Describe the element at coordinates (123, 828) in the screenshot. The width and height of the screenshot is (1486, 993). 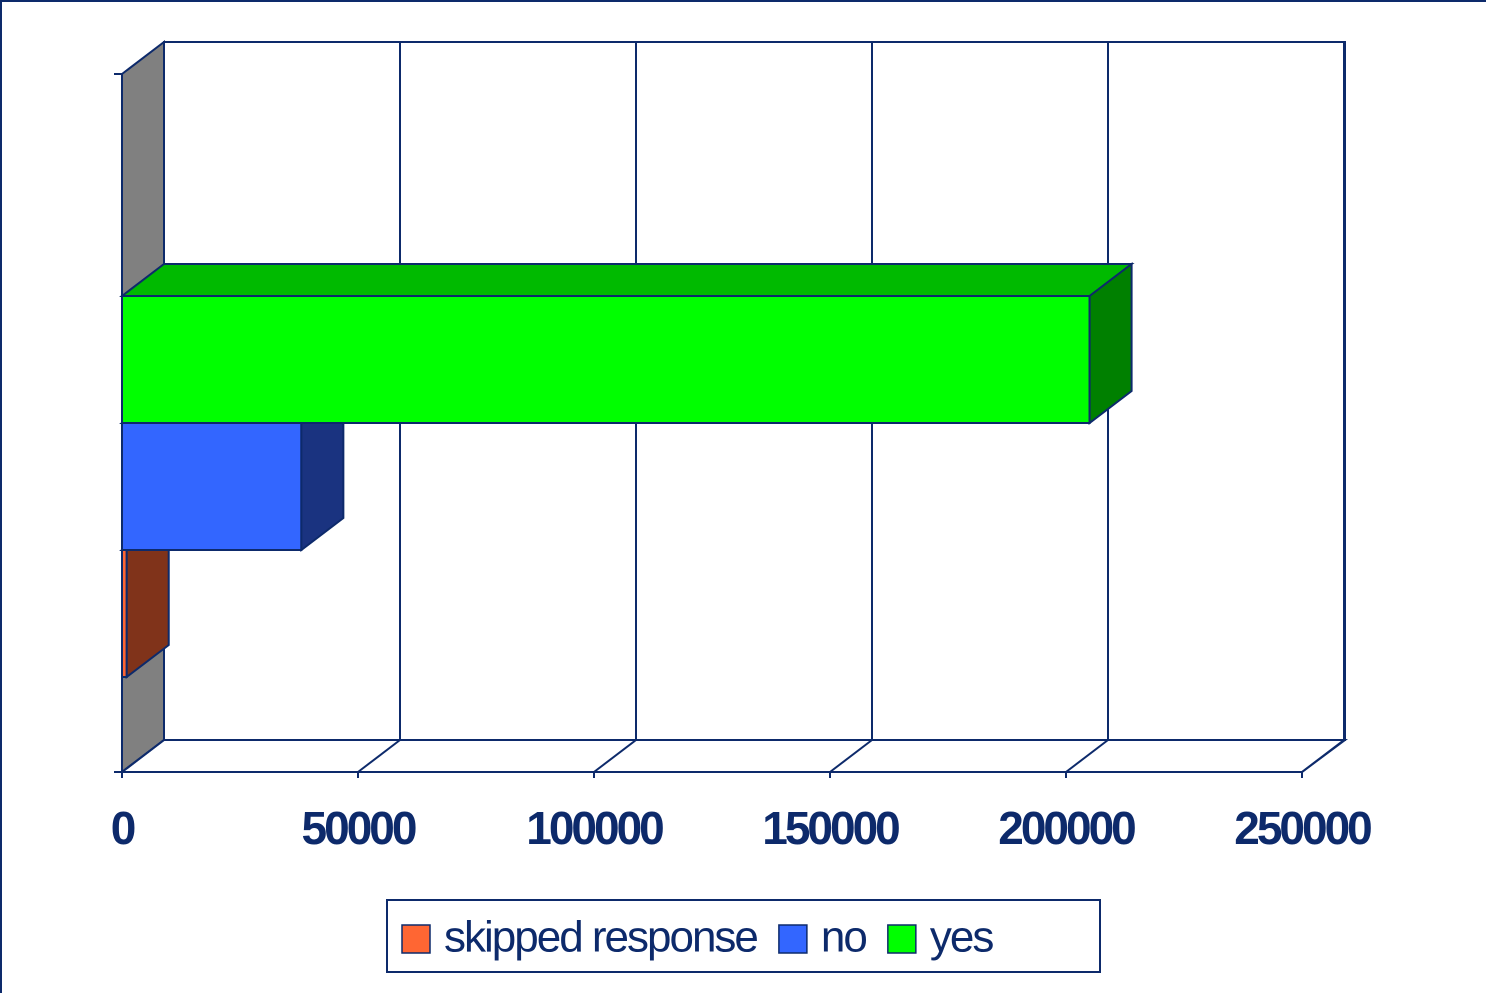
I see `x-tick-label: 0` at that location.